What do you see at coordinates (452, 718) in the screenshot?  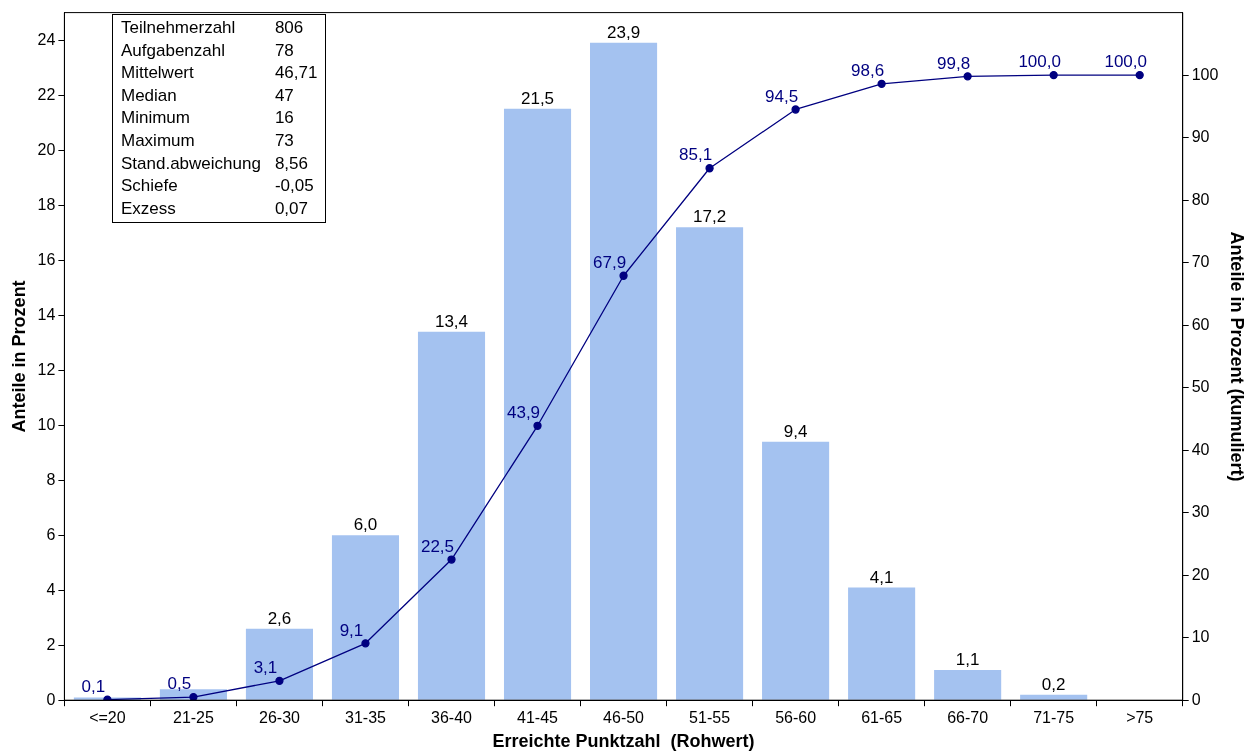 I see `x-tick-label: 36-40` at bounding box center [452, 718].